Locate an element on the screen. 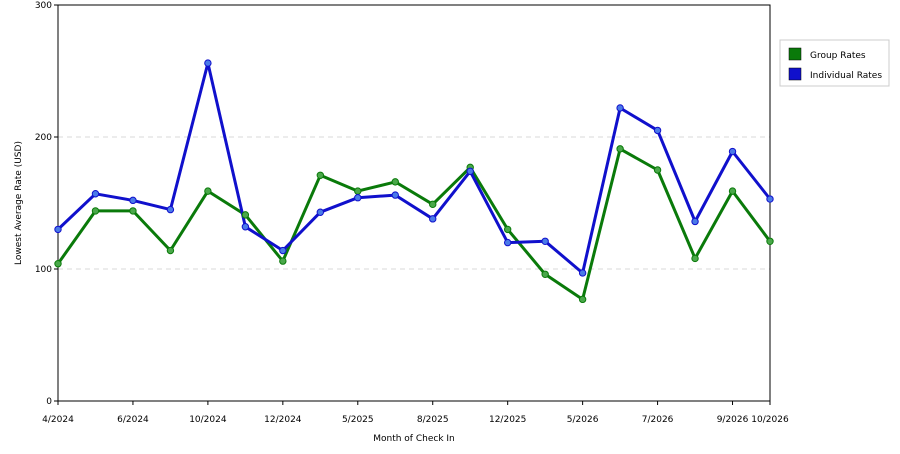 This screenshot has width=900, height=454. x-tick-label: 9/2026 is located at coordinates (733, 420).